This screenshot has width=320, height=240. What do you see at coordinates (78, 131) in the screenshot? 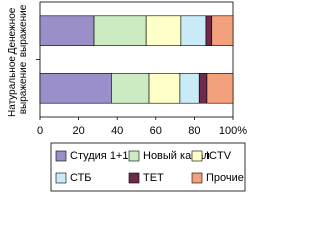
I see `x-tick-label: 20` at bounding box center [78, 131].